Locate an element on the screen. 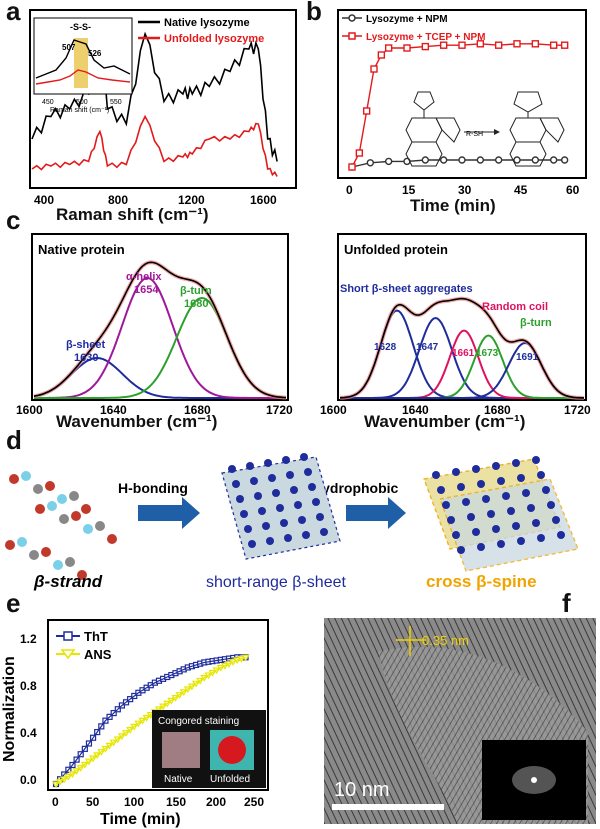 The image size is (600, 829). short-range-sheet-caption: short-range β-sheet is located at coordinates (276, 582).